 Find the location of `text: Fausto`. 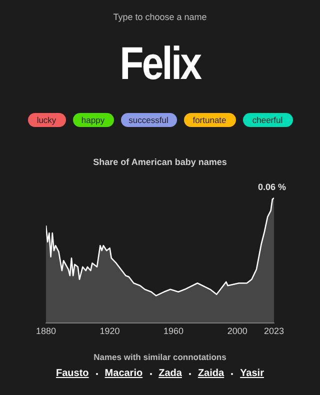

text: Fausto is located at coordinates (72, 373).